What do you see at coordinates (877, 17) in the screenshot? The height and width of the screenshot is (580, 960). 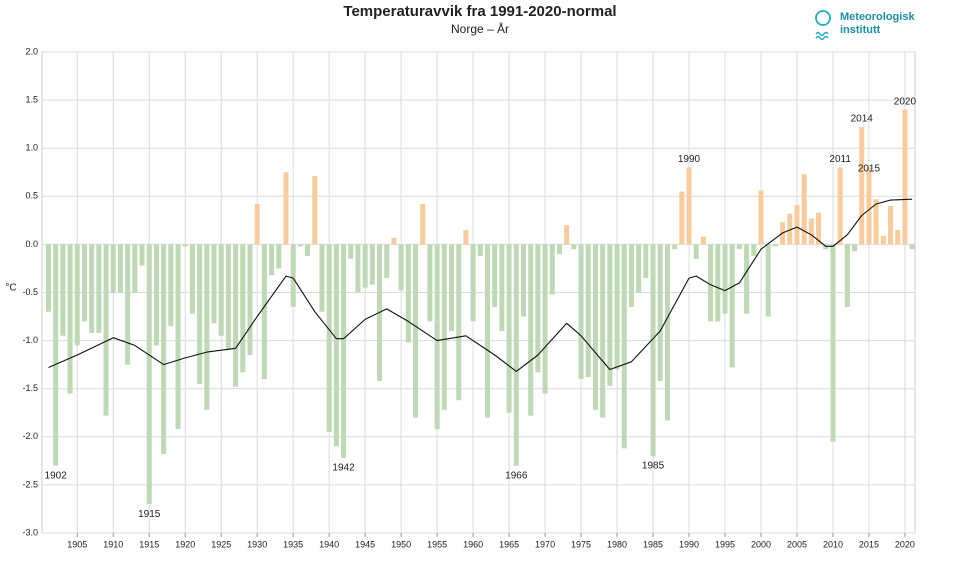 I see `logo-text: Meteorologisk` at bounding box center [877, 17].